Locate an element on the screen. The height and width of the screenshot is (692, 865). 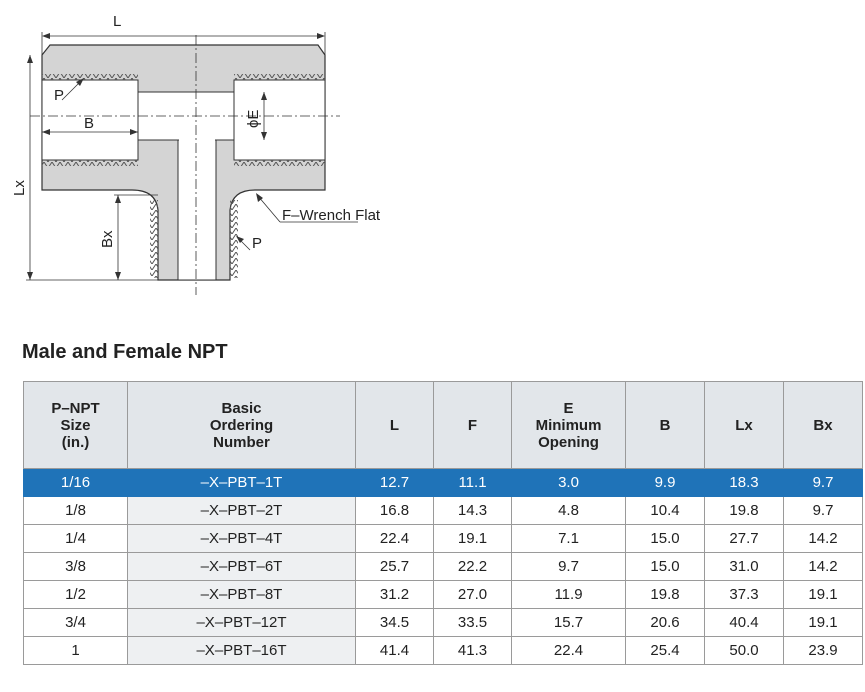
header-pnpt-size: P–NPT Size (in.) is located at coordinates (75, 425).